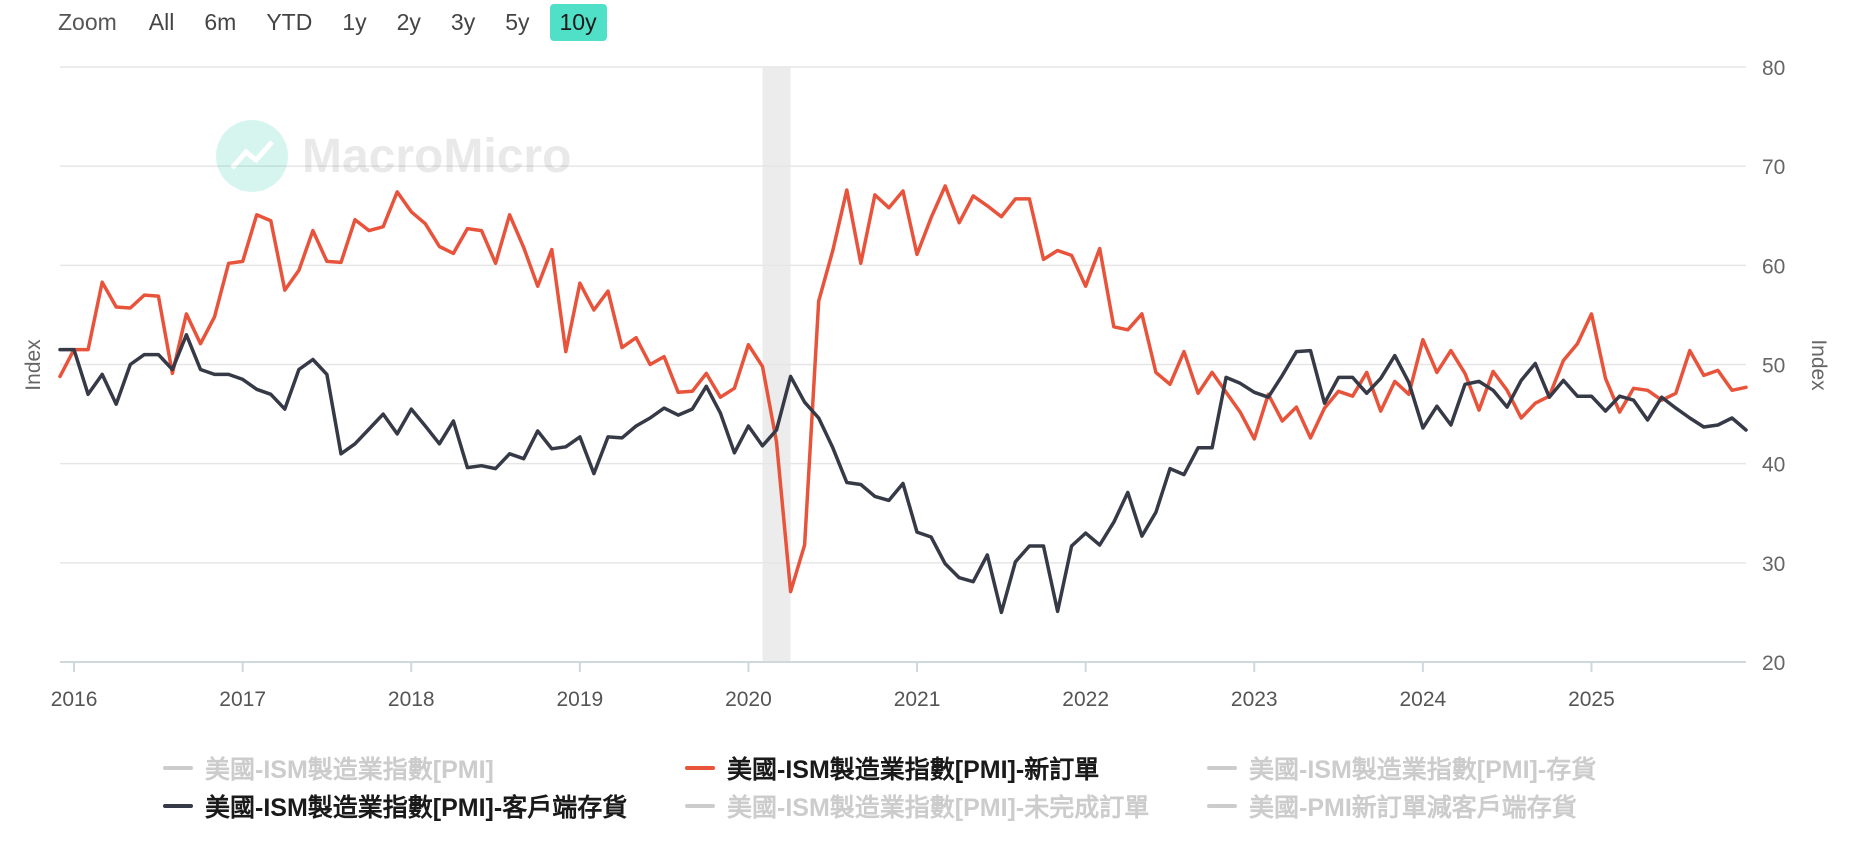 This screenshot has height=859, width=1850. I want to click on zoom-10y-button: 10y, so click(578, 22).